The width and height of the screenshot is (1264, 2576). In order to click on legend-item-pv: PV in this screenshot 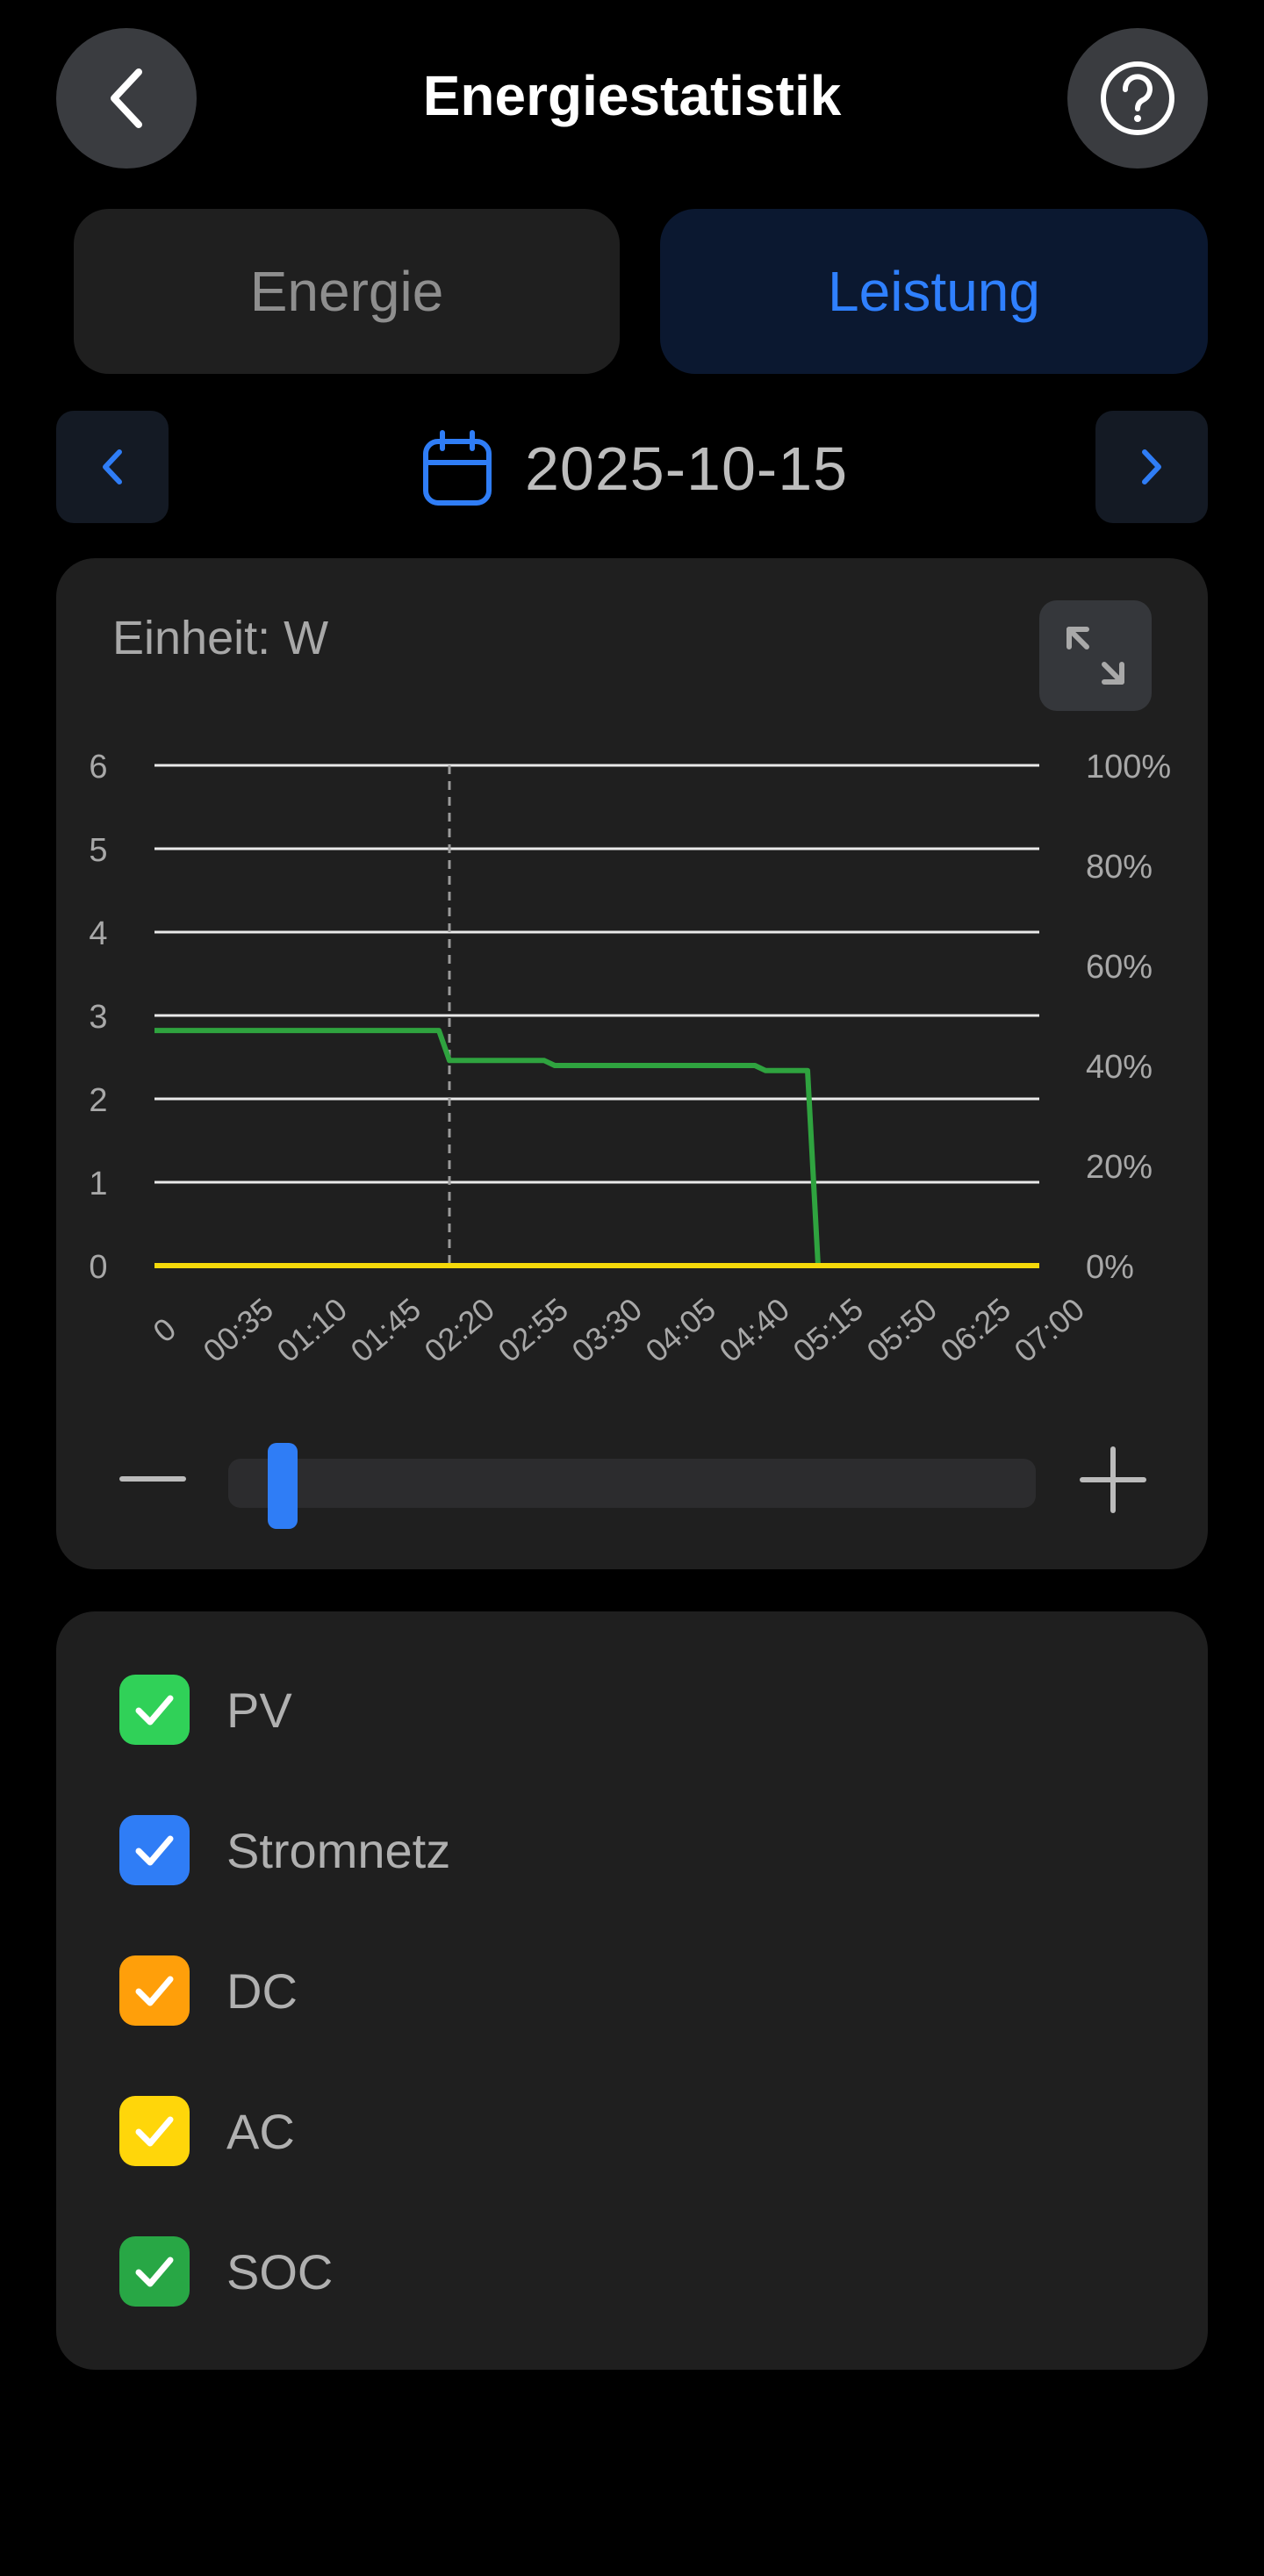, I will do `click(206, 1710)`.